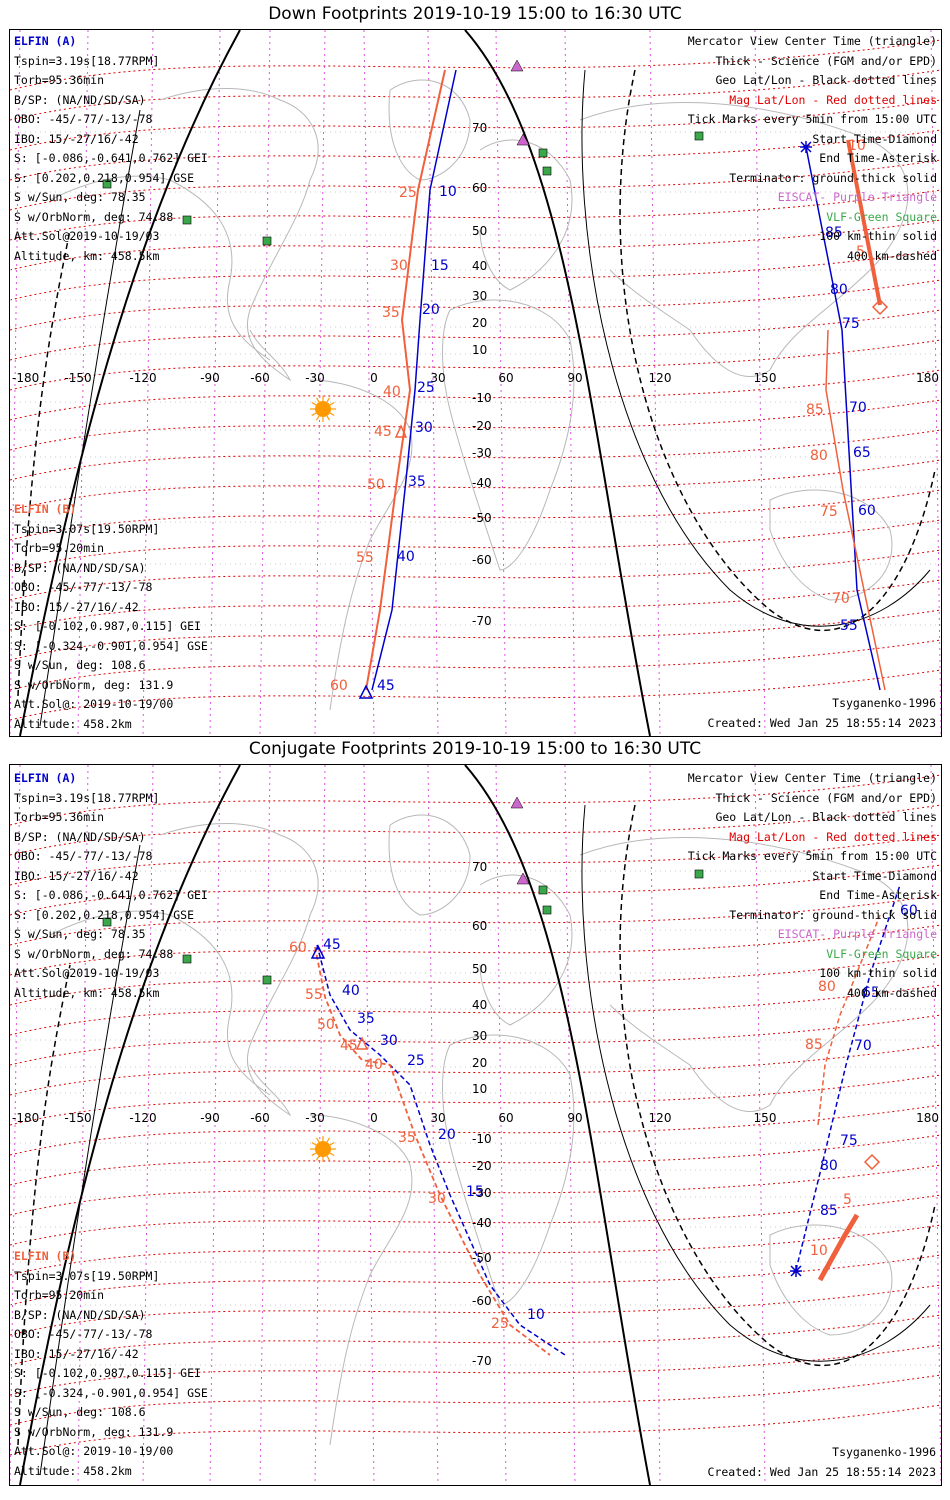 This screenshot has height=1500, width=950. I want to click on lat-label: -20, so click(482, 1166).